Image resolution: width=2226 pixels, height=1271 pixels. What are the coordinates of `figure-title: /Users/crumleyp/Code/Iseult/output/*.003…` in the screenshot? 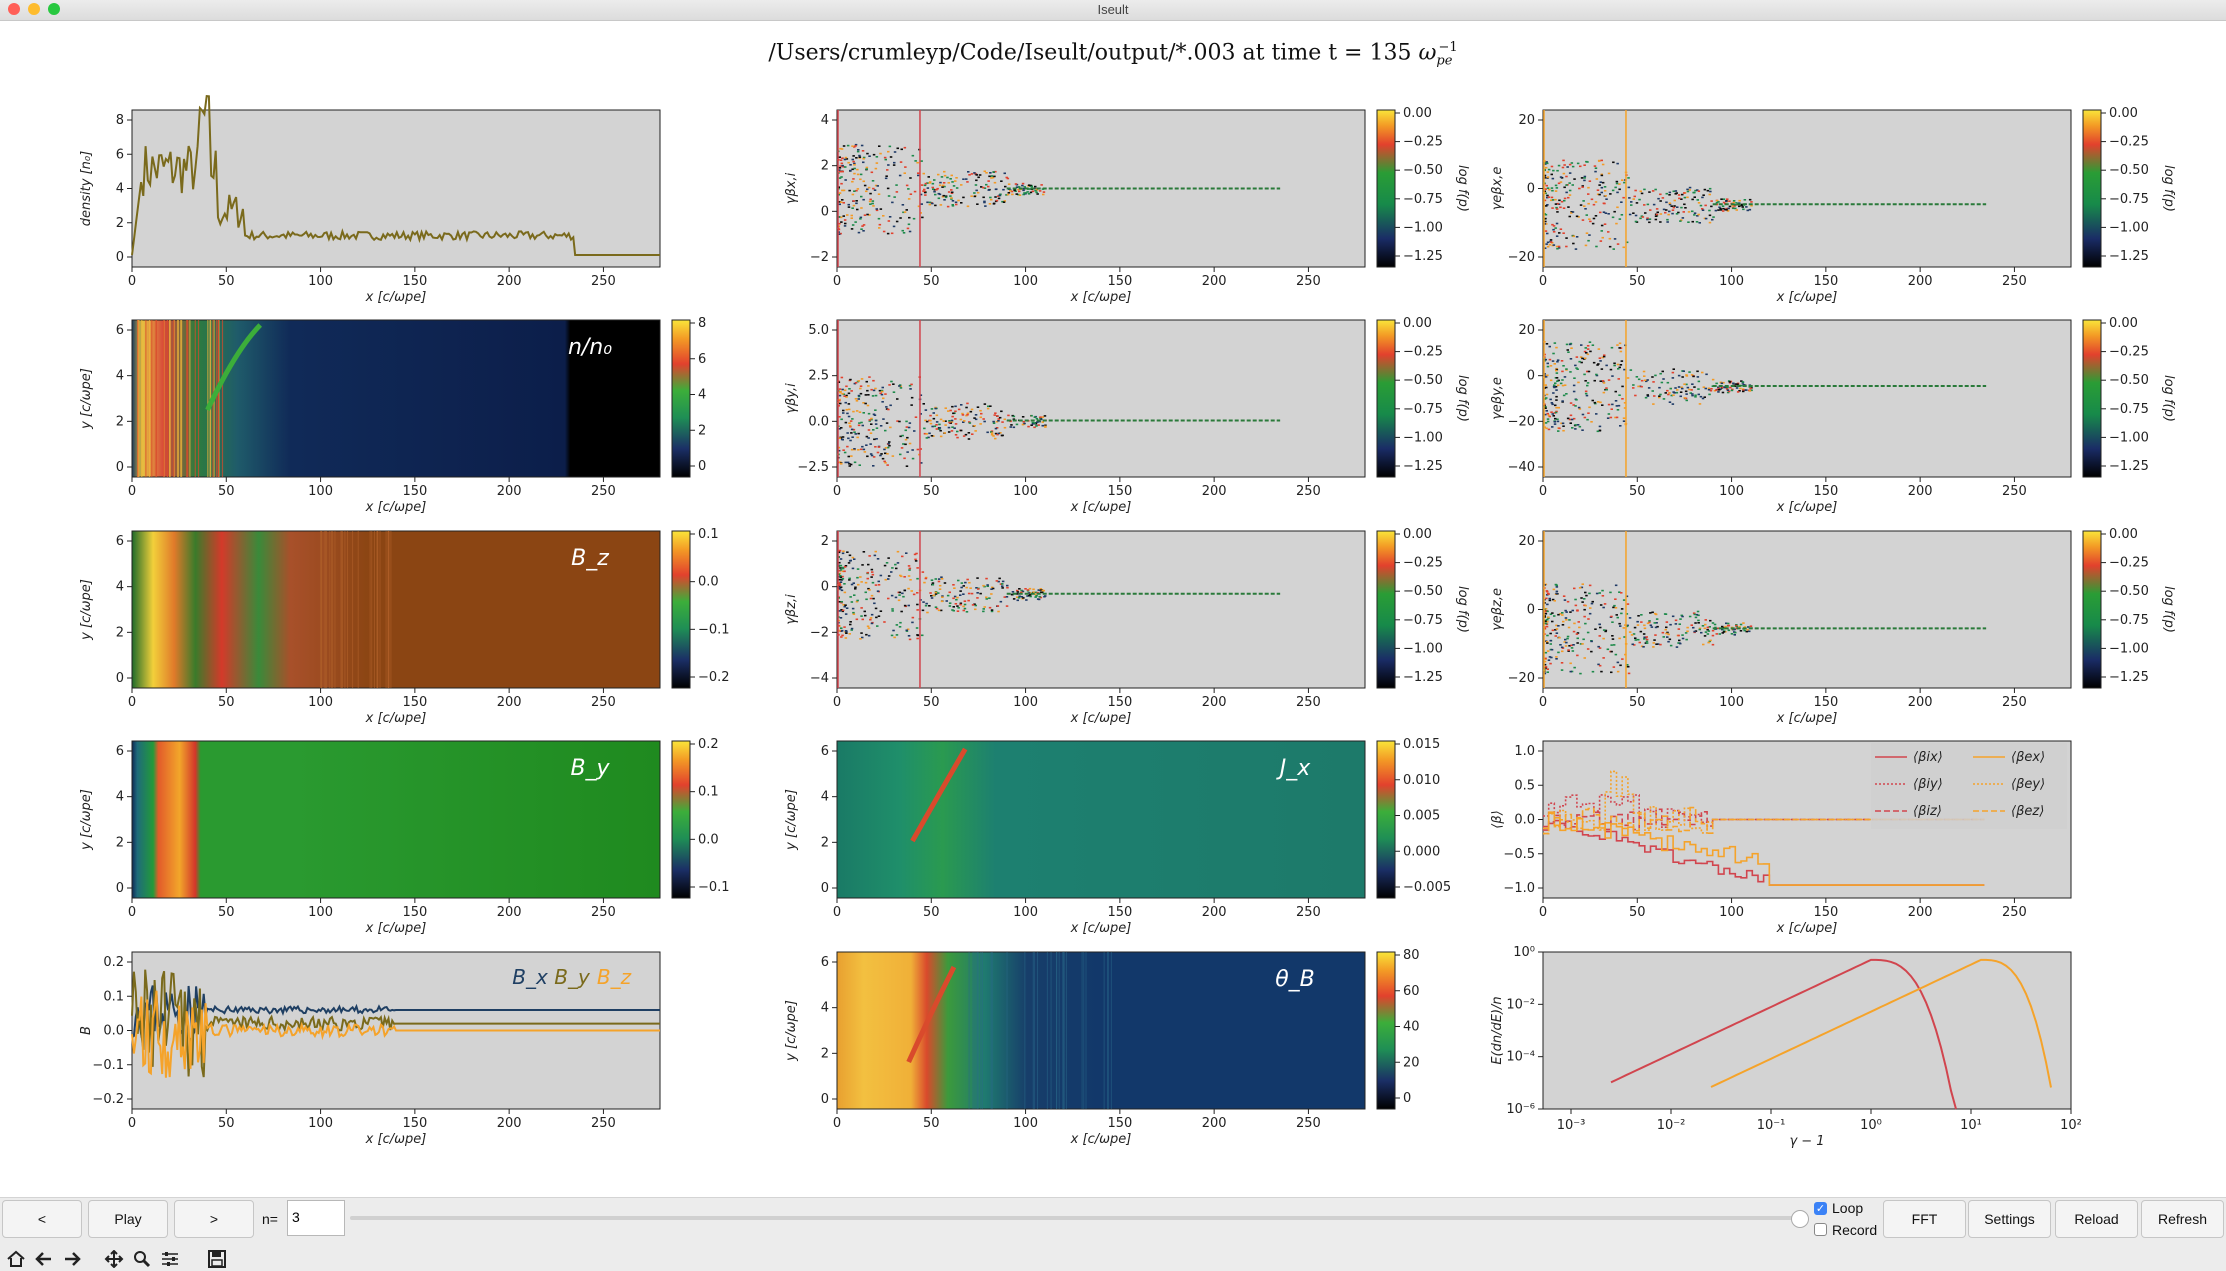 It's located at (1113, 54).